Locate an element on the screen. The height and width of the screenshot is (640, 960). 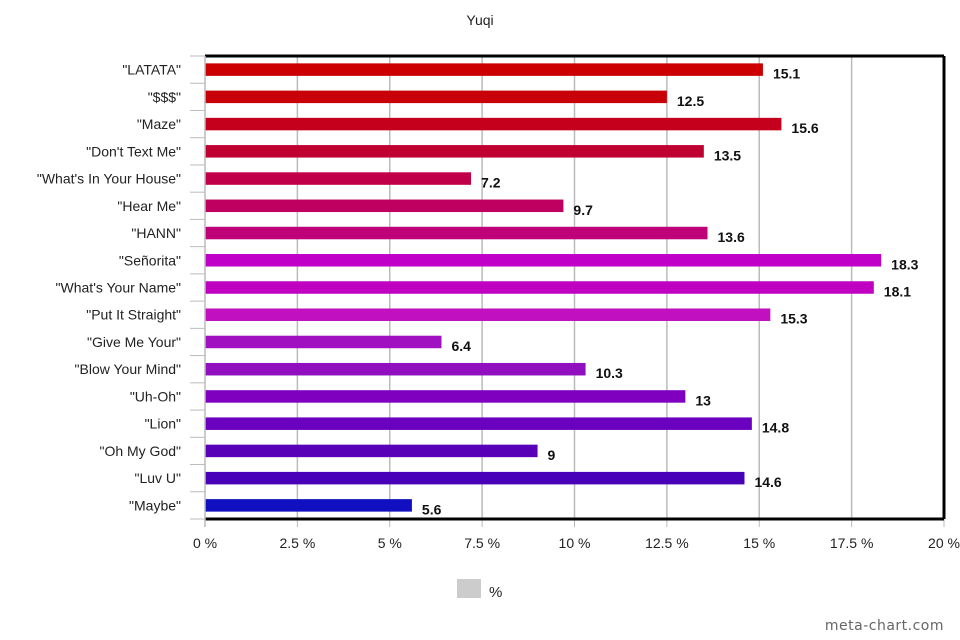
x-tick-label: 15 % is located at coordinates (759, 543).